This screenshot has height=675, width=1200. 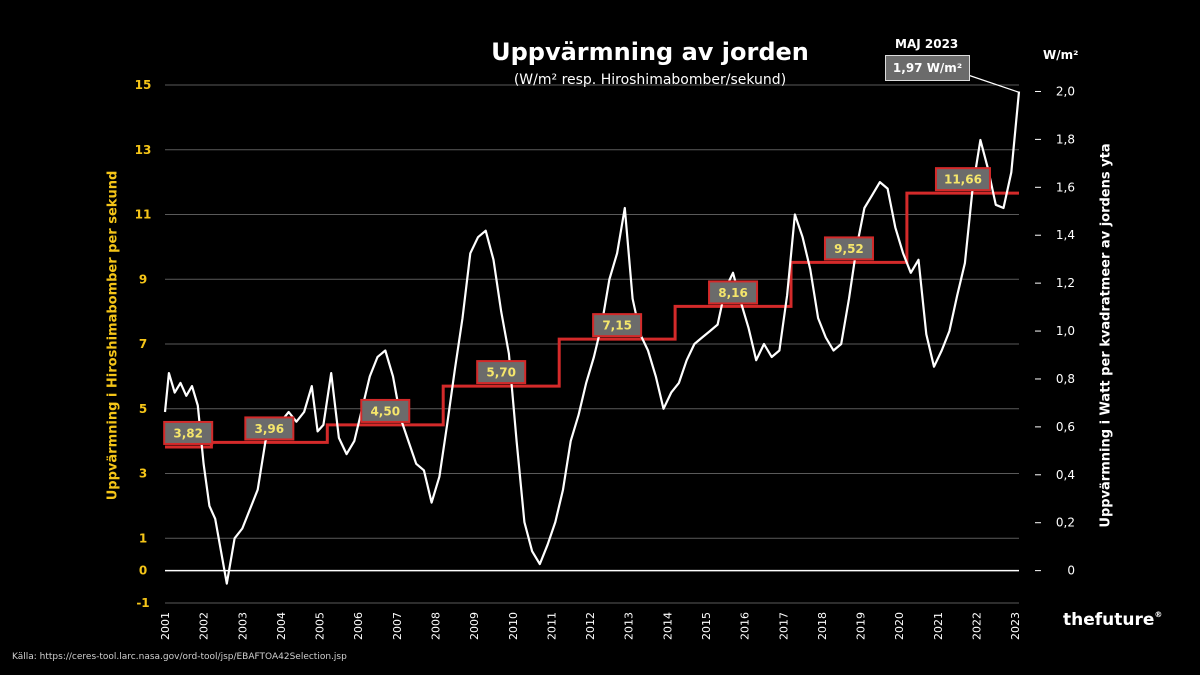 I want to click on x-tick-label: 2012, so click(x=590, y=626).